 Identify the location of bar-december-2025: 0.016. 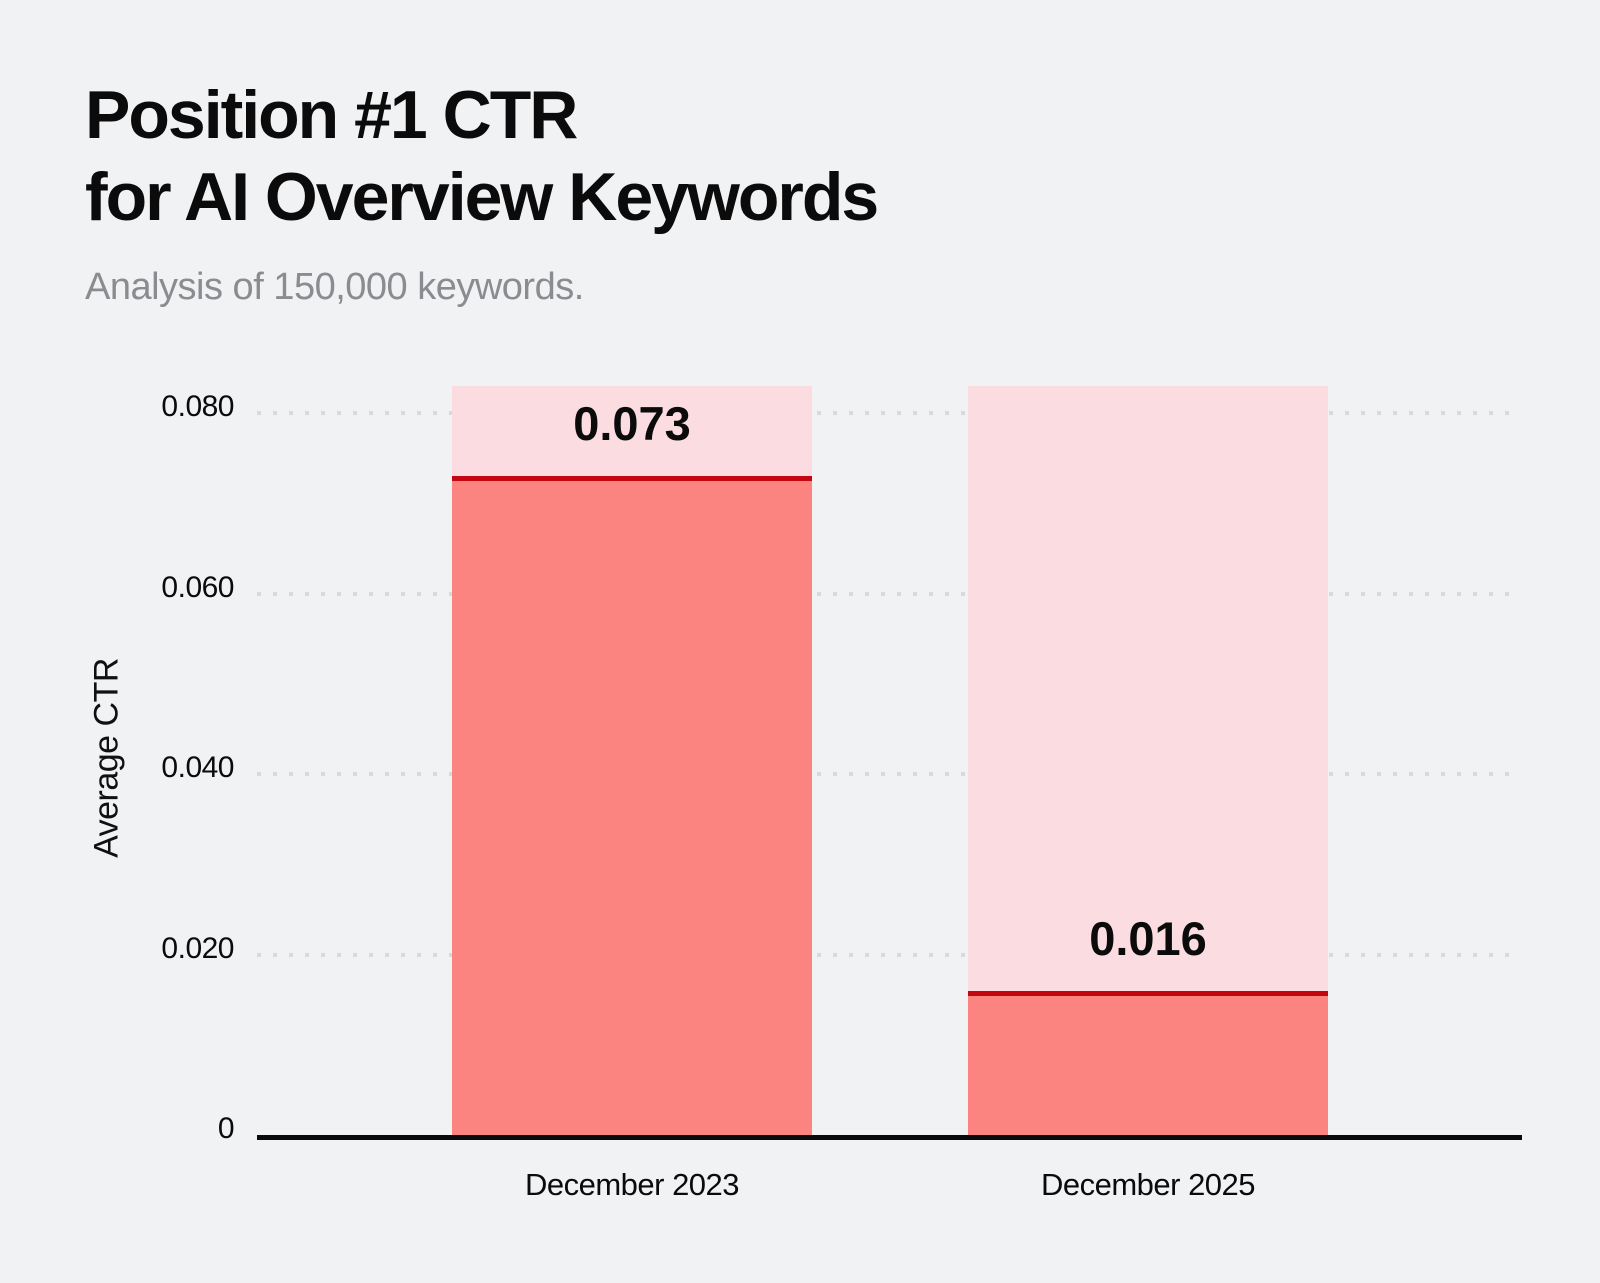
(1148, 760).